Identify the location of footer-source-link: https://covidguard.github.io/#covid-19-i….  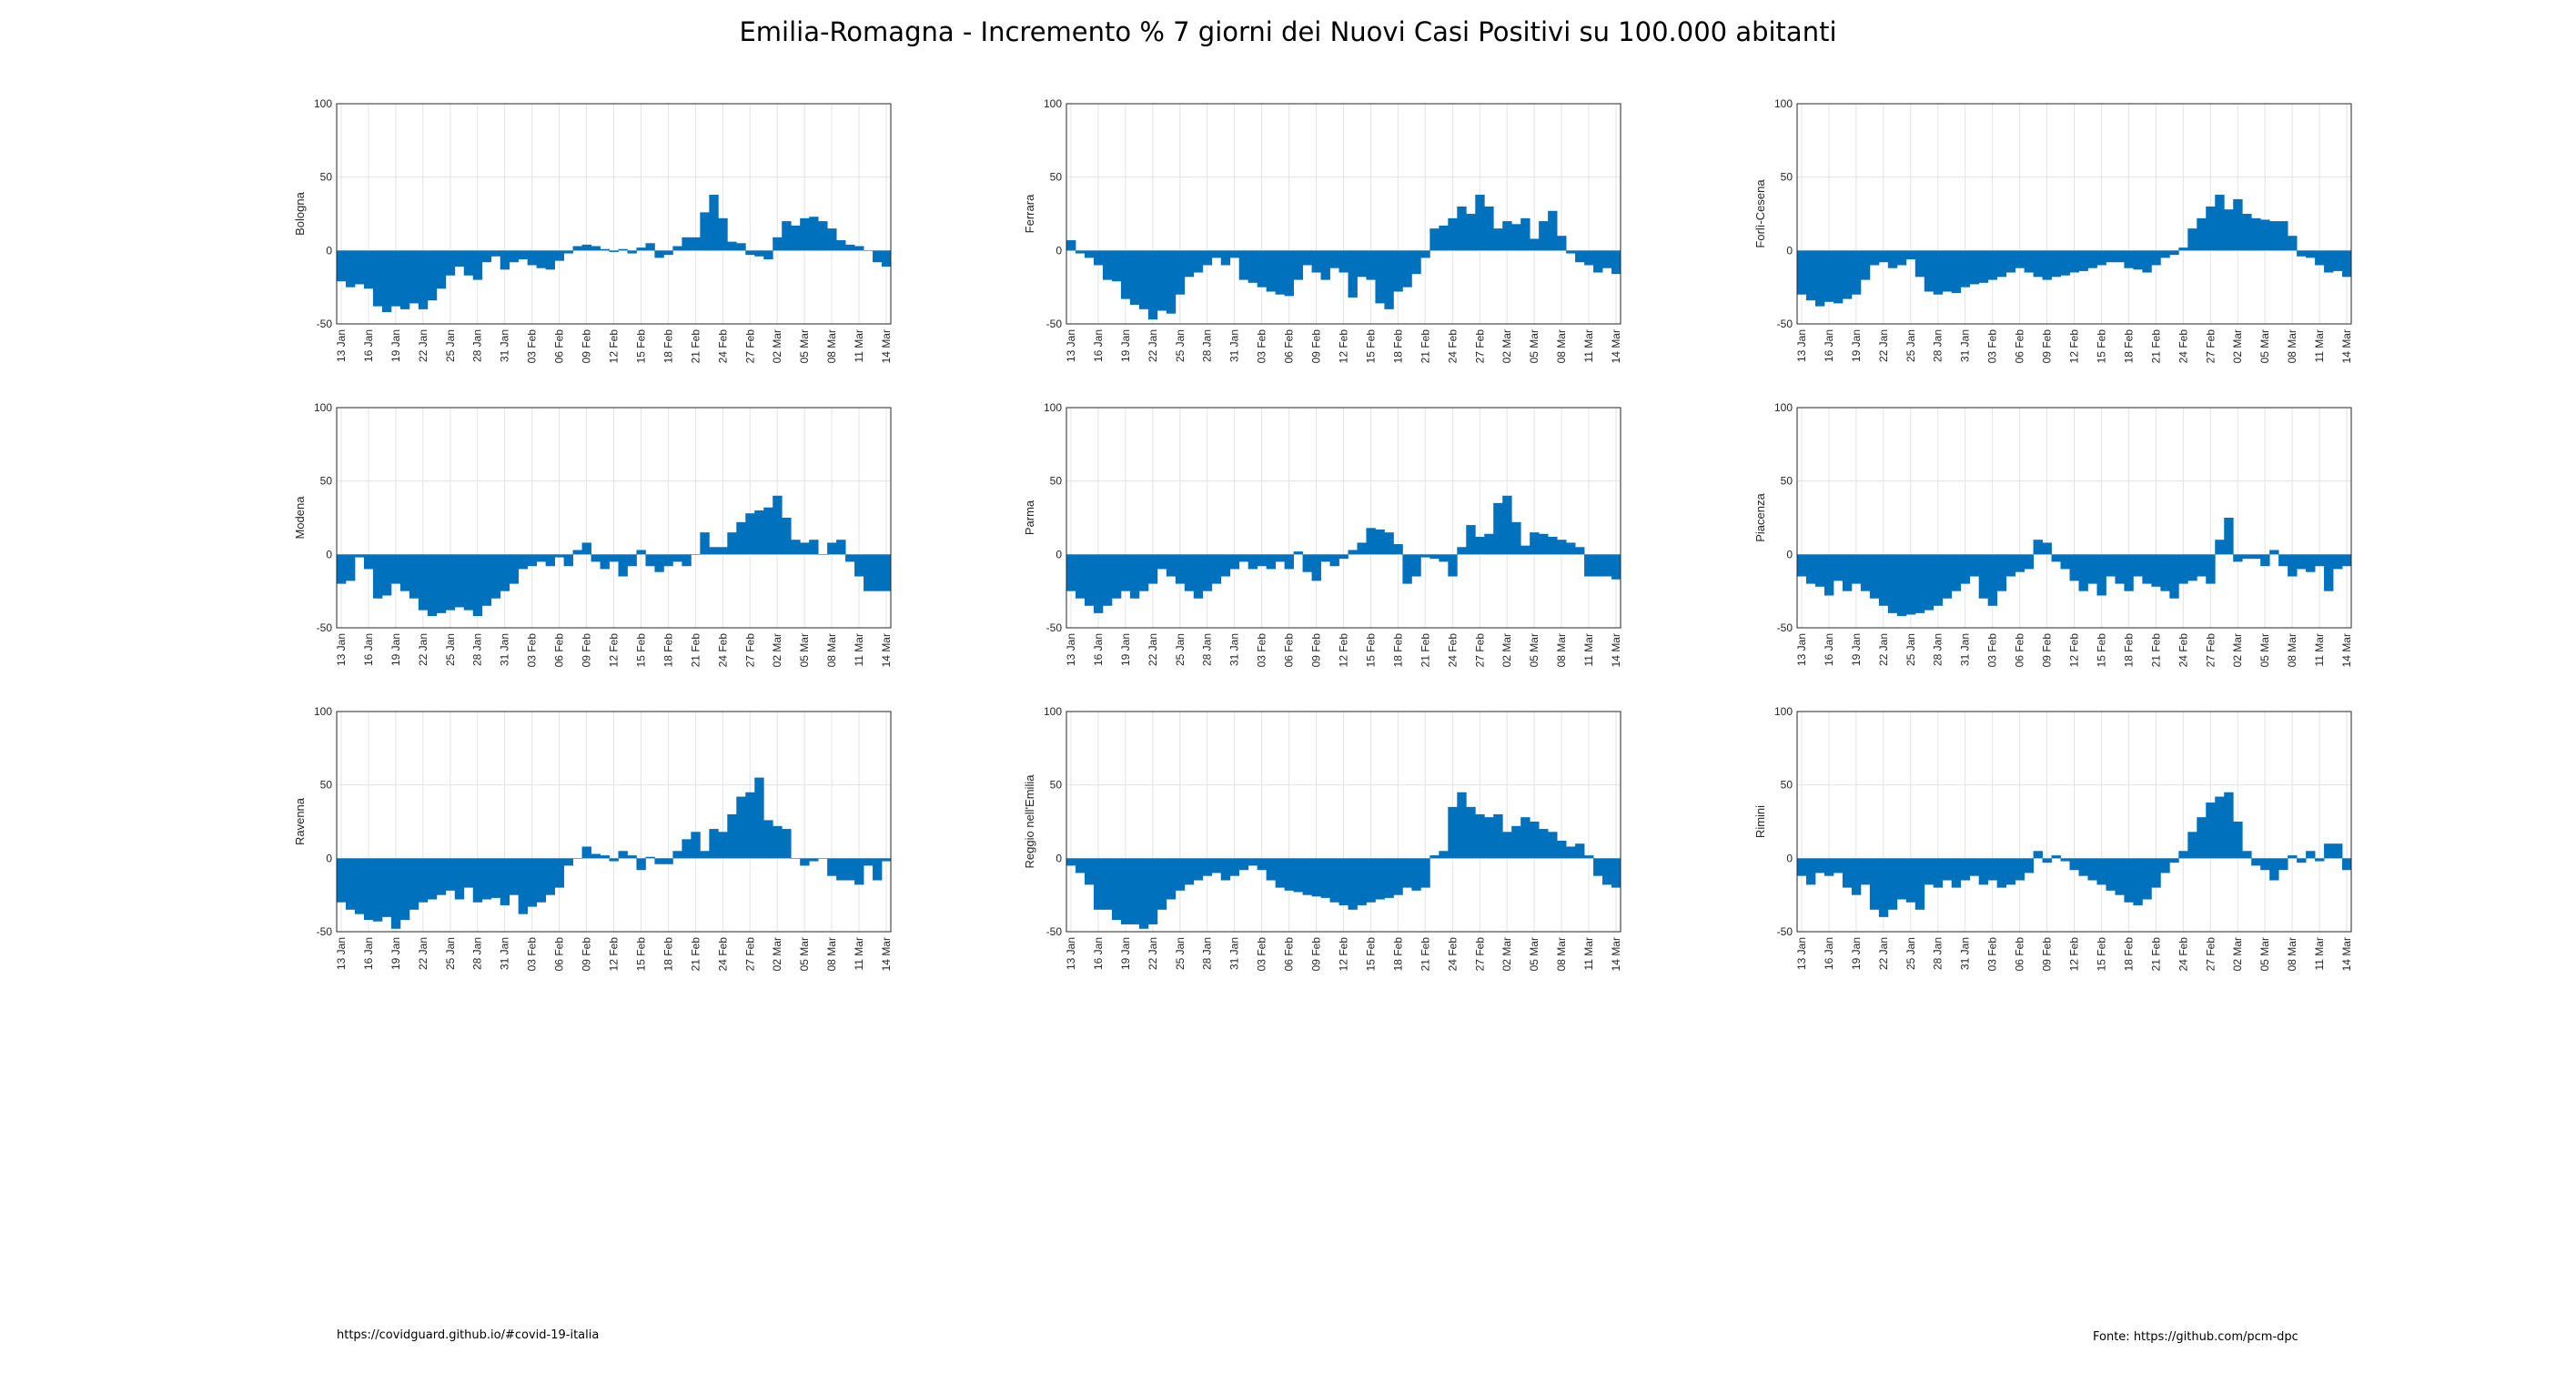
(469, 1335).